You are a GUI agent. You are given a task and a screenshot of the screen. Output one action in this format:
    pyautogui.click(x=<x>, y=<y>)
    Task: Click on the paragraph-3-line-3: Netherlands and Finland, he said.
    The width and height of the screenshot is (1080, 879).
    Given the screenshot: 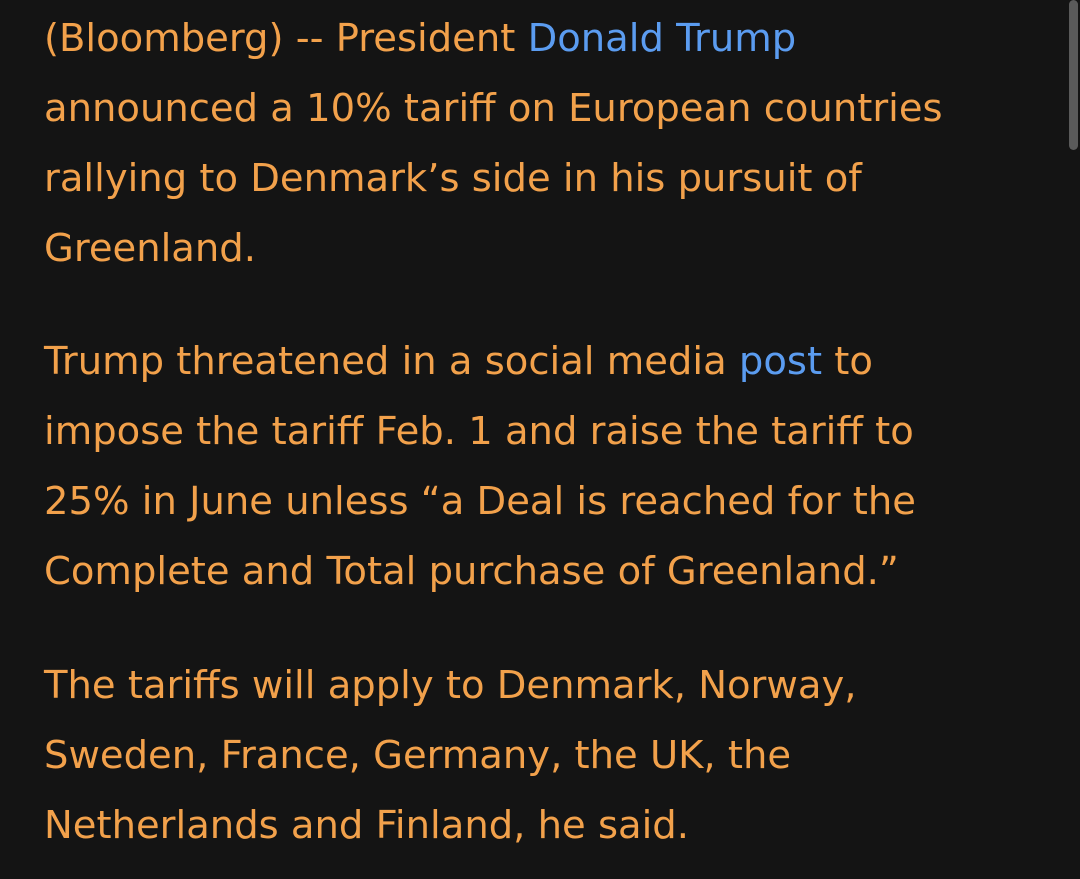 What is the action you would take?
    pyautogui.click(x=366, y=825)
    